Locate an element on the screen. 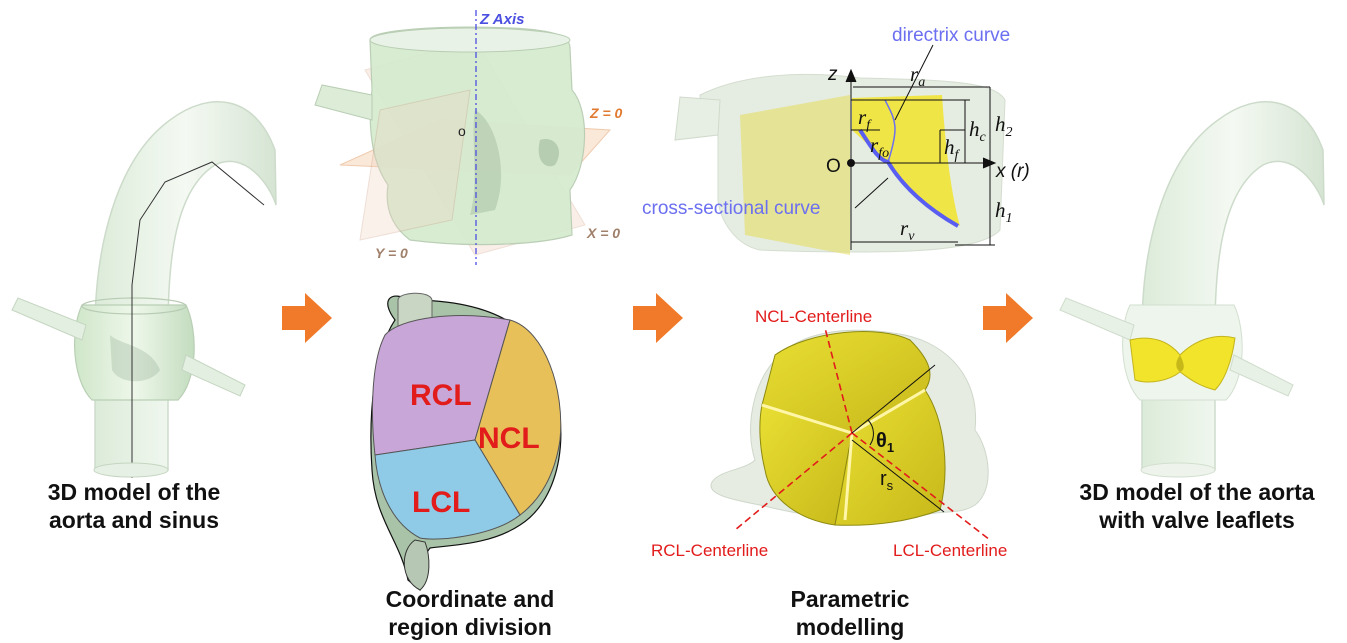 This screenshot has height=643, width=1347. parametric-branch is located at coordinates (697, 118).